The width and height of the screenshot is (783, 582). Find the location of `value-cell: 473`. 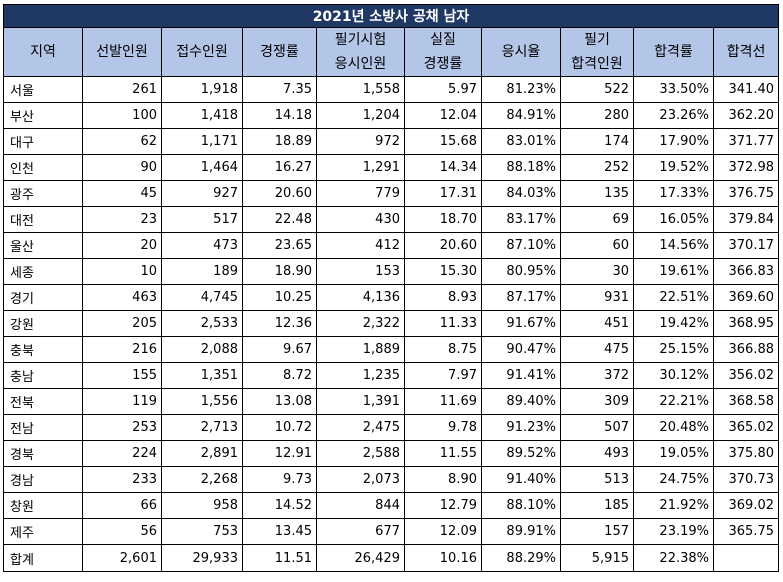

value-cell: 473 is located at coordinates (202, 245).